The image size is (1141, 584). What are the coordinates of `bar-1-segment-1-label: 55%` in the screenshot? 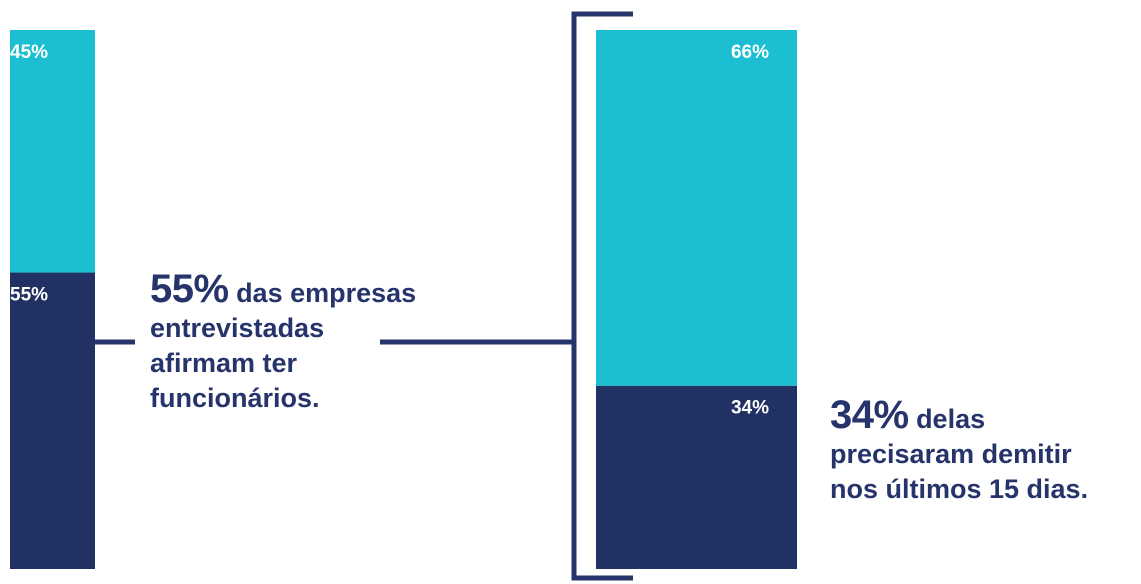 It's located at (29, 295).